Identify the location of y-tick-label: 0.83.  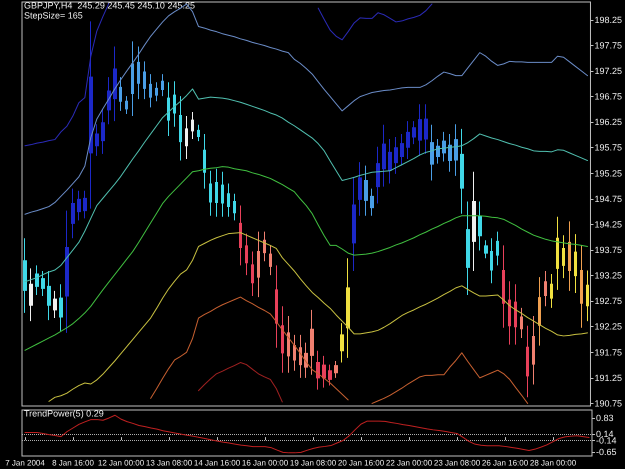
(605, 418).